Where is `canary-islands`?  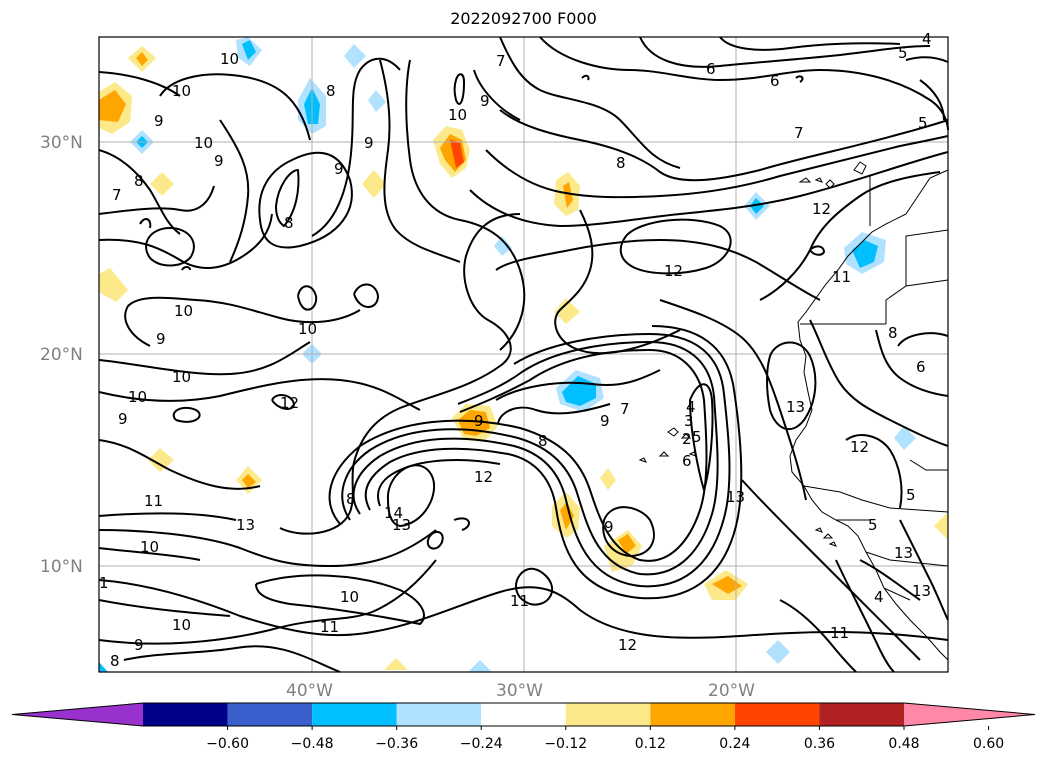
canary-islands is located at coordinates (832, 175).